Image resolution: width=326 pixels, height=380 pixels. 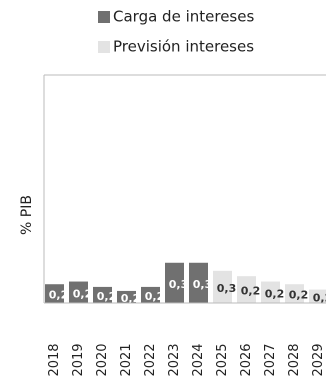 I want to click on x-tick-label: 2023, so click(x=174, y=359).